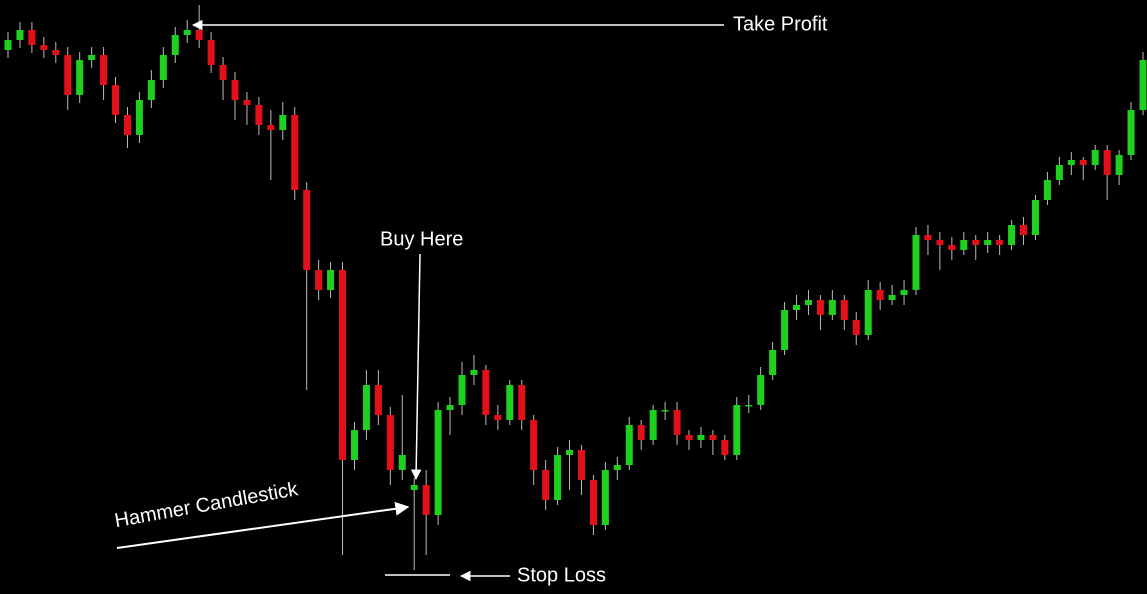 The height and width of the screenshot is (594, 1147). Describe the element at coordinates (561, 575) in the screenshot. I see `stop-loss-label: Stop Loss` at that location.